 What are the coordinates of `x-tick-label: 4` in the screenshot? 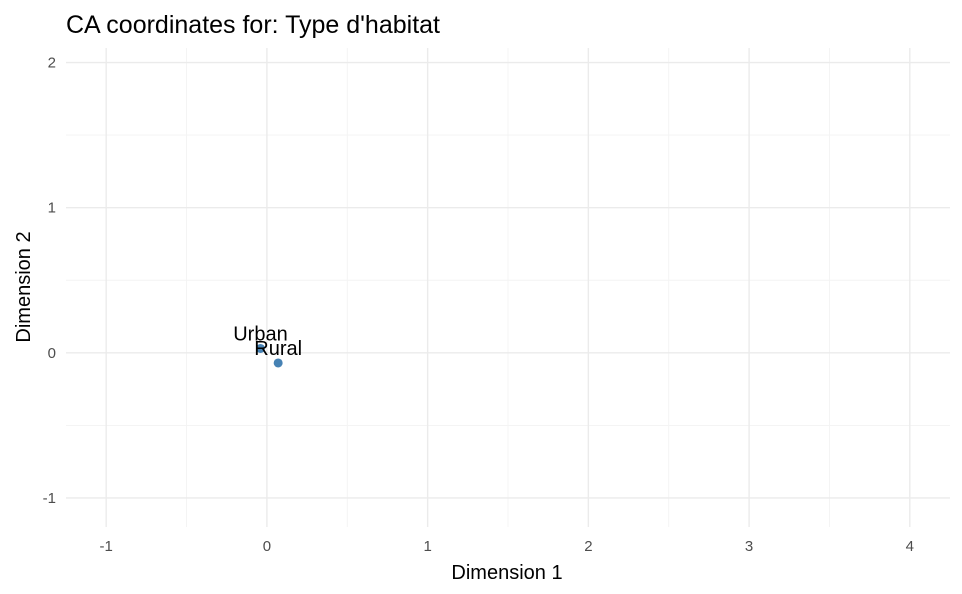 It's located at (910, 546).